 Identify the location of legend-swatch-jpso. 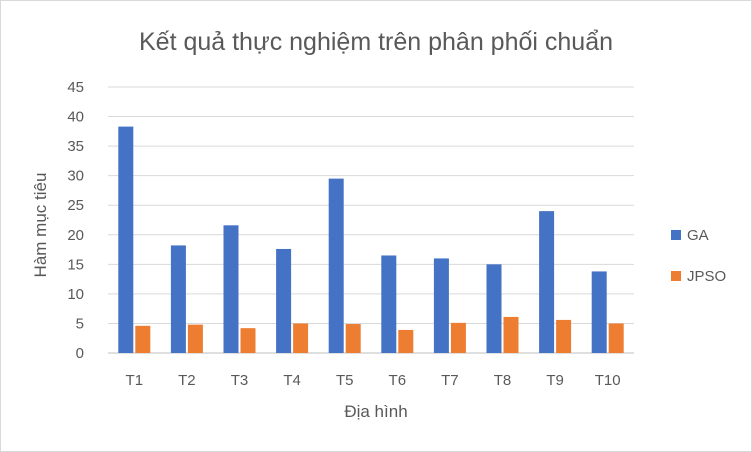
(676, 276).